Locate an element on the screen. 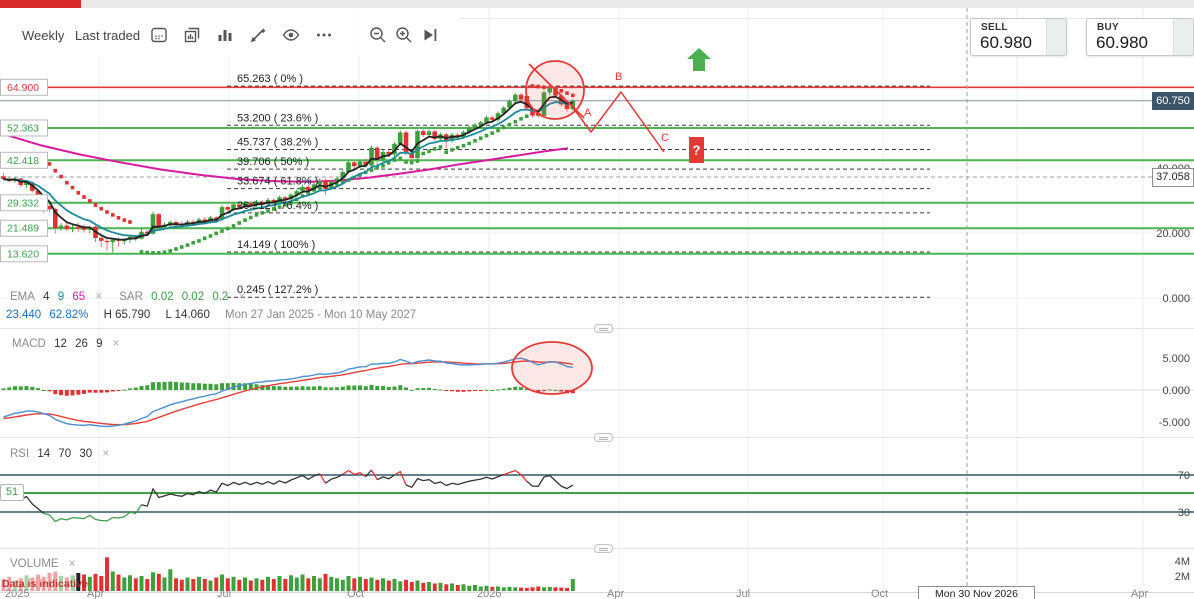 This screenshot has width=1194, height=599. panel-resize-handle-volume is located at coordinates (603, 548).